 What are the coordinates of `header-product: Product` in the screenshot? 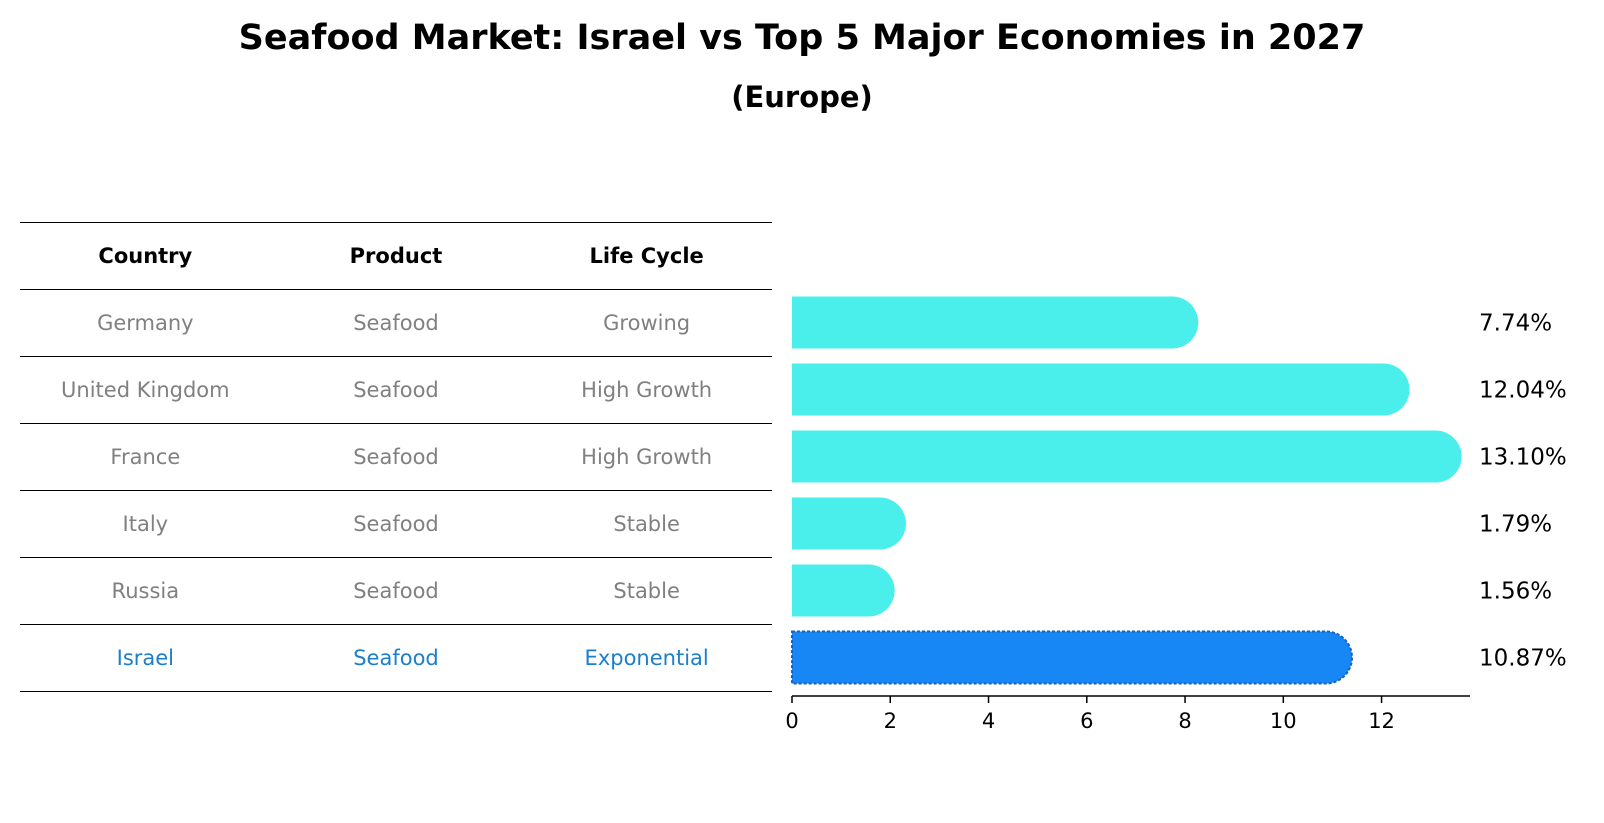 It's located at (396, 256).